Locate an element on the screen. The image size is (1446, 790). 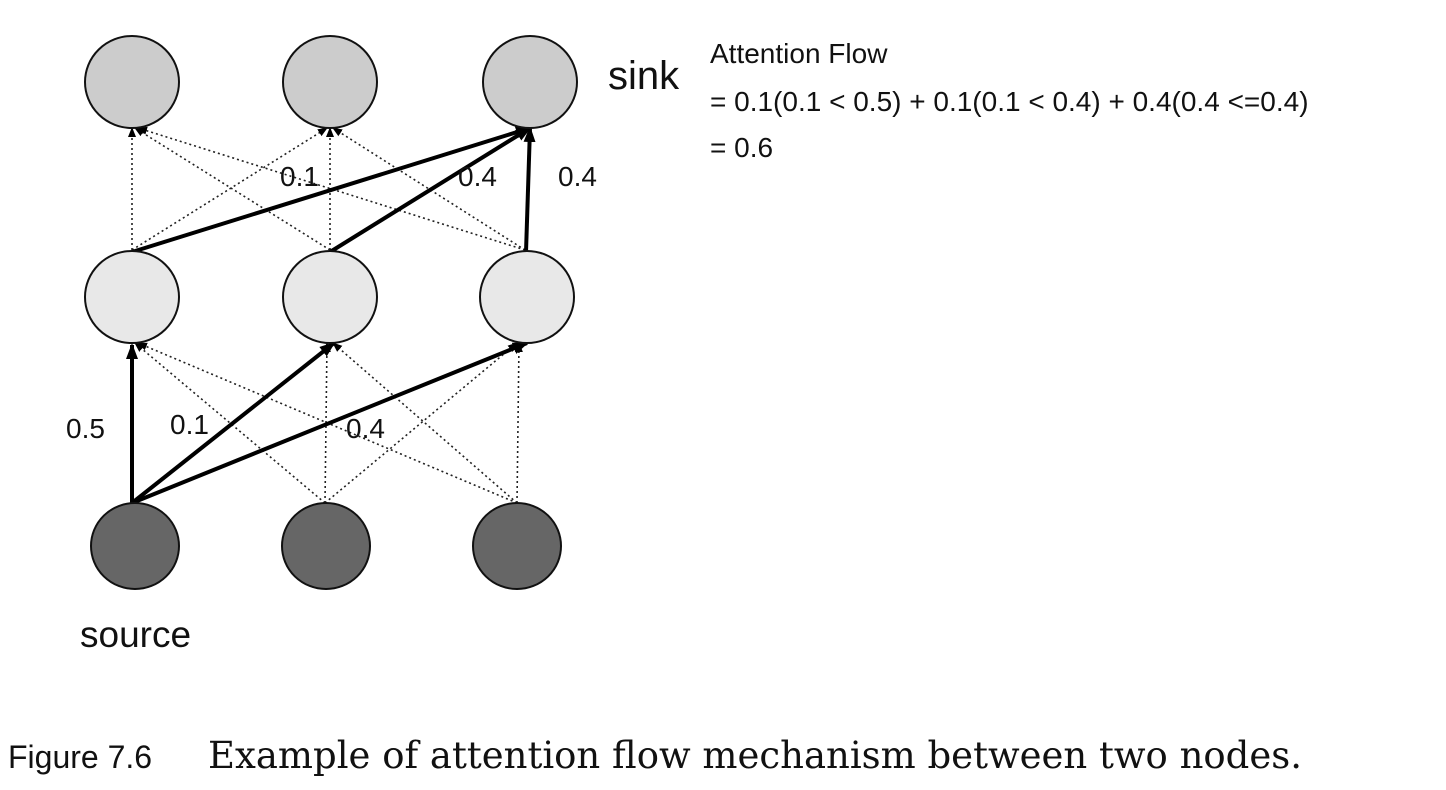
edge-s3-h3 is located at coordinates (518, 423).